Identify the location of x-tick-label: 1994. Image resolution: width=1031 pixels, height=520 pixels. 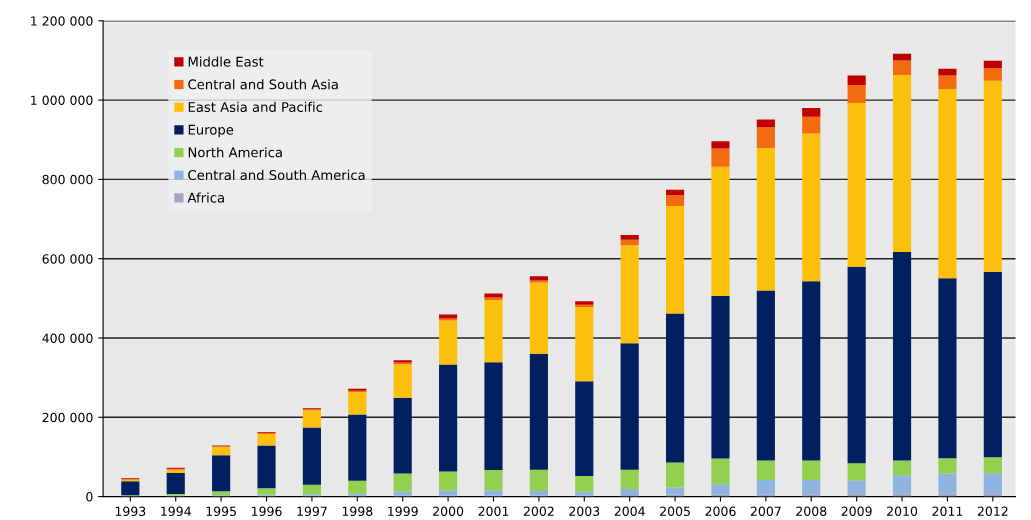
(176, 511).